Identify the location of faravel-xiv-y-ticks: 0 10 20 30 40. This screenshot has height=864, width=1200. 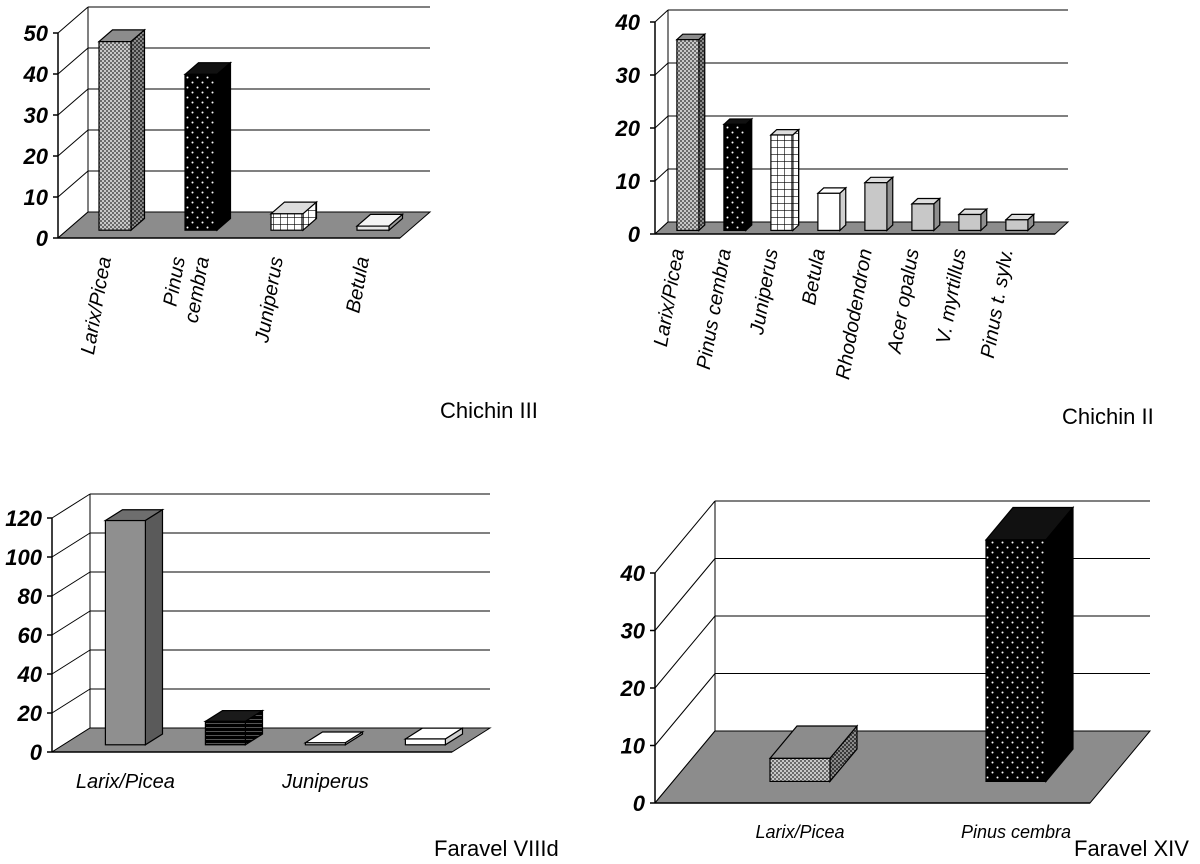
(637, 688).